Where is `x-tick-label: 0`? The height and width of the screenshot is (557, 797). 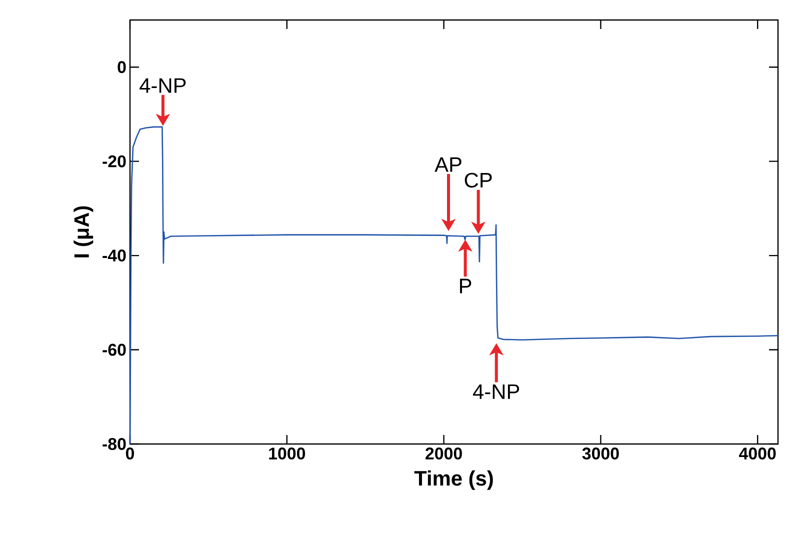
x-tick-label: 0 is located at coordinates (130, 454).